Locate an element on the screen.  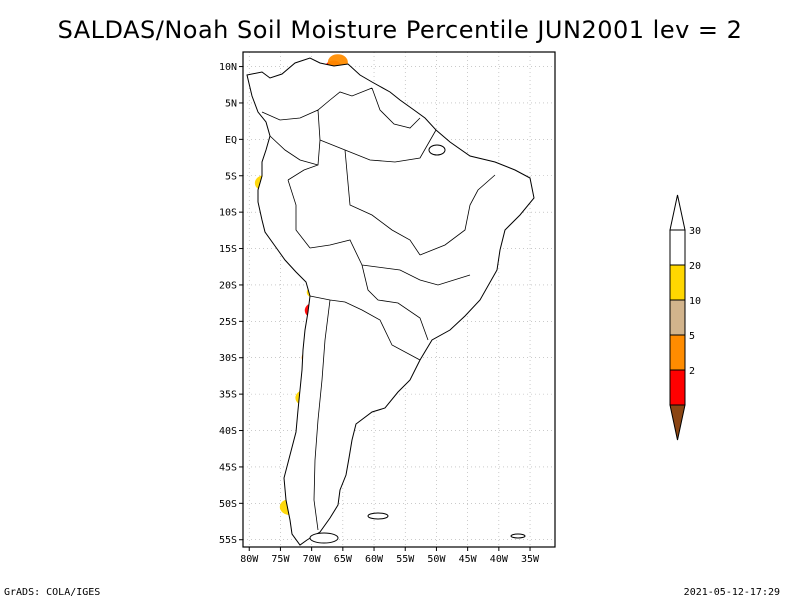
lon-tick-label: 50W is located at coordinates (436, 559).